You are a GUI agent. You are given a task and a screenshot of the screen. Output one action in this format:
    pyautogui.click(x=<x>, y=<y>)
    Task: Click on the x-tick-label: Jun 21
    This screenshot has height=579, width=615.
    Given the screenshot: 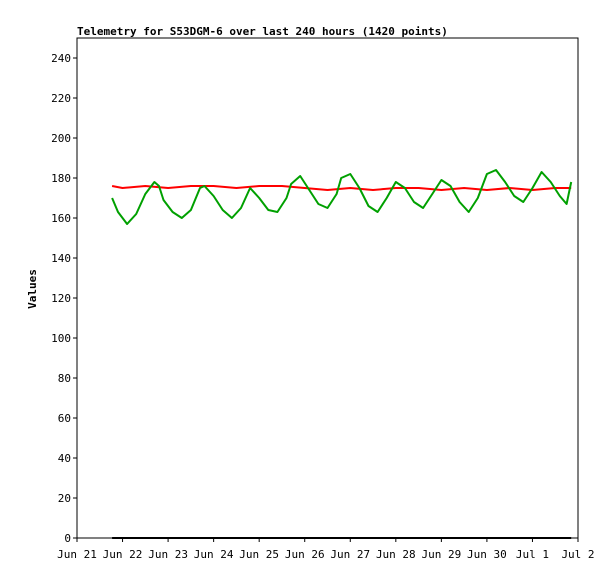 What is the action you would take?
    pyautogui.click(x=77, y=554)
    